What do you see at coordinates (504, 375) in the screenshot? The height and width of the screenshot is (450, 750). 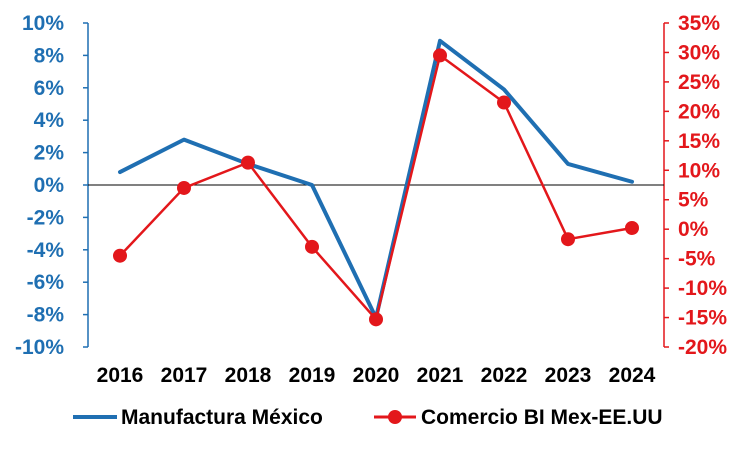 I see `x-tick-label: 2022` at bounding box center [504, 375].